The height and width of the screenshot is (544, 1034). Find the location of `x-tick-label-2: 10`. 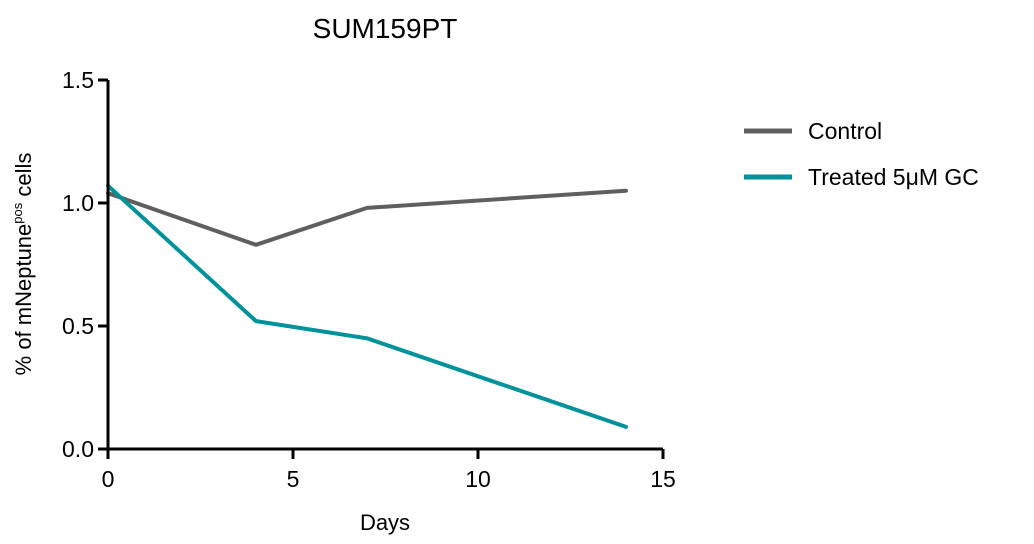

x-tick-label-2: 10 is located at coordinates (478, 479).